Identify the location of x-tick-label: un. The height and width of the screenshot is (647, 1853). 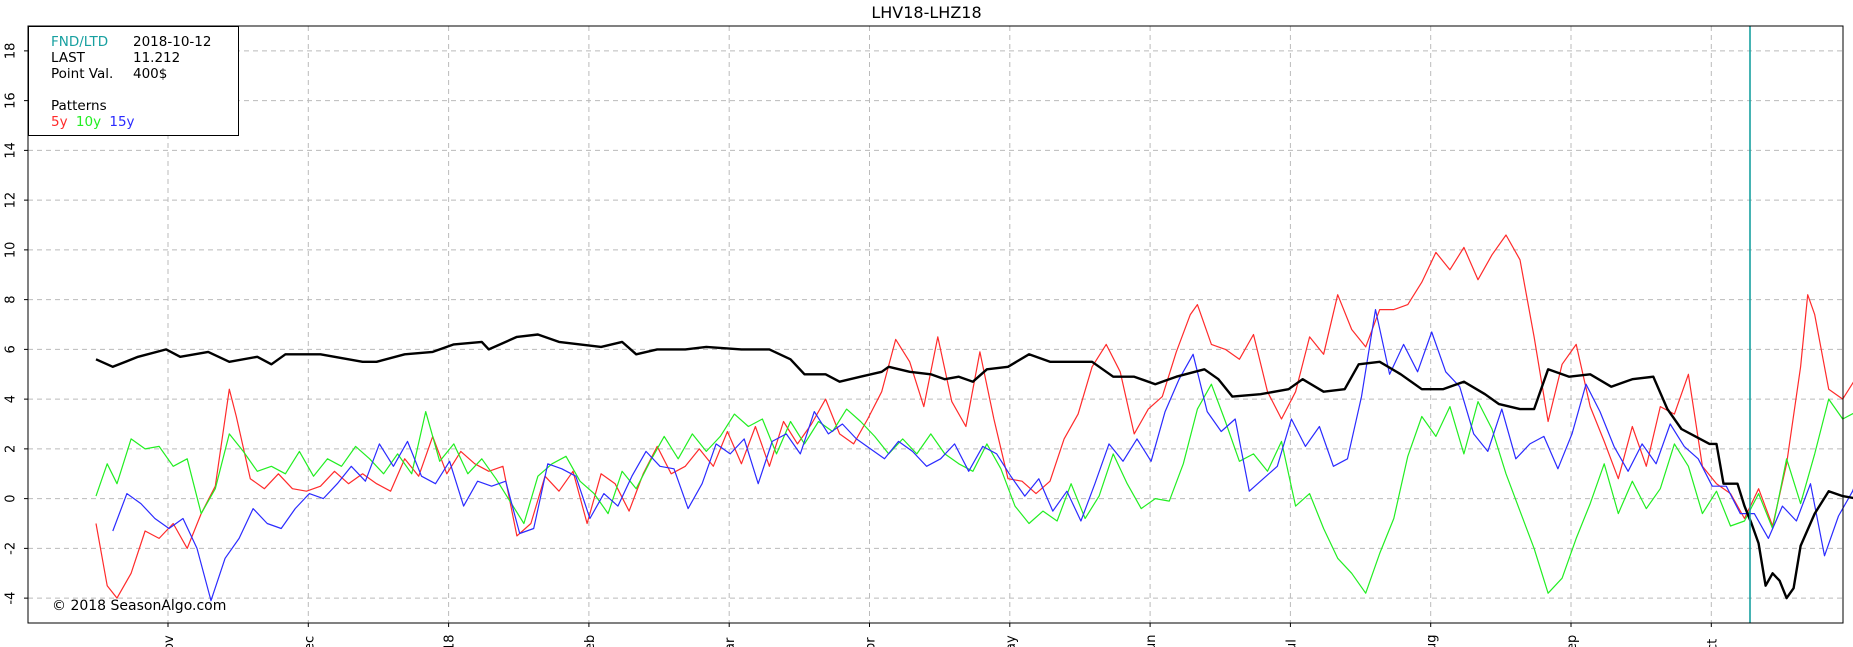
(1151, 641).